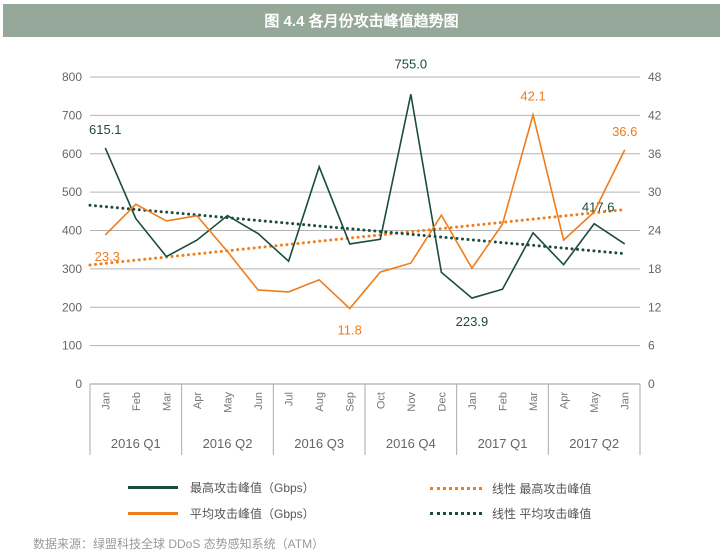  What do you see at coordinates (72, 192) in the screenshot?
I see `y-left-tick-label: 500` at bounding box center [72, 192].